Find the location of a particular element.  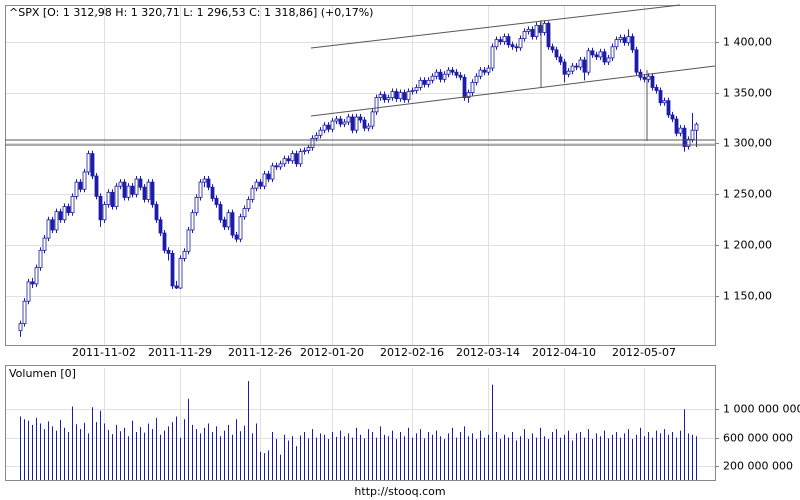

x-tick-label: 2012-04-10 is located at coordinates (564, 352).